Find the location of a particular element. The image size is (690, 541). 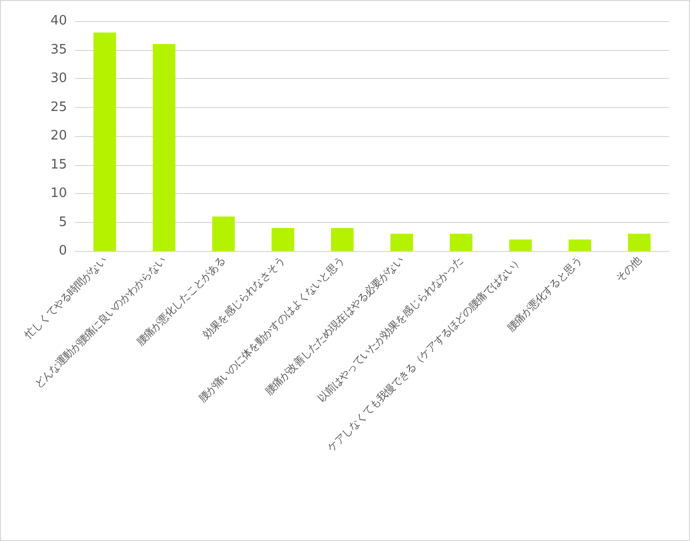

x-tick-label: その他 is located at coordinates (629, 269).